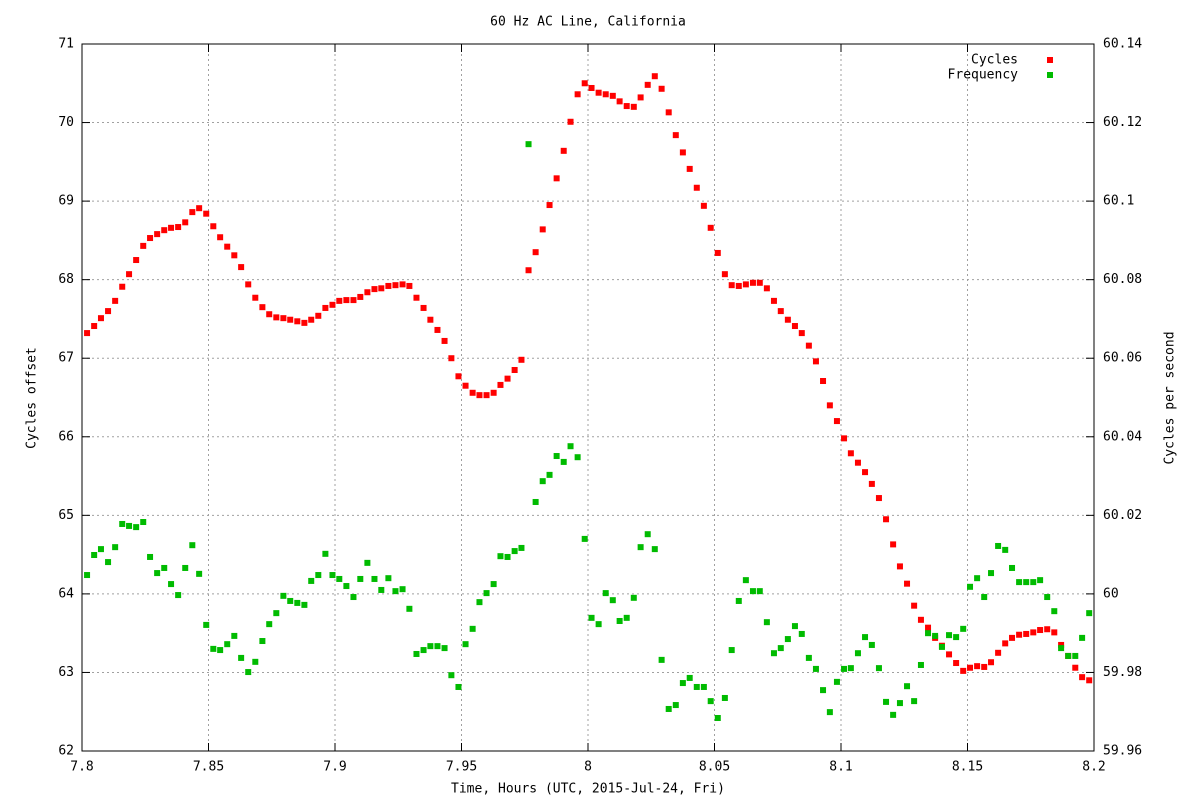 The image size is (1200, 800). What do you see at coordinates (714, 767) in the screenshot?
I see `x-tick-label: 8.05` at bounding box center [714, 767].